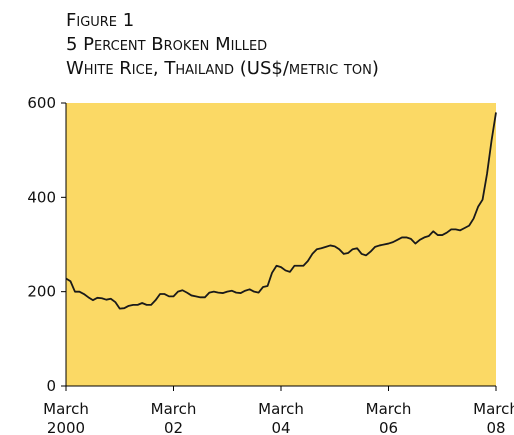 The image size is (514, 435). Describe the element at coordinates (388, 427) in the screenshot. I see `x-tick-label: 06` at that location.